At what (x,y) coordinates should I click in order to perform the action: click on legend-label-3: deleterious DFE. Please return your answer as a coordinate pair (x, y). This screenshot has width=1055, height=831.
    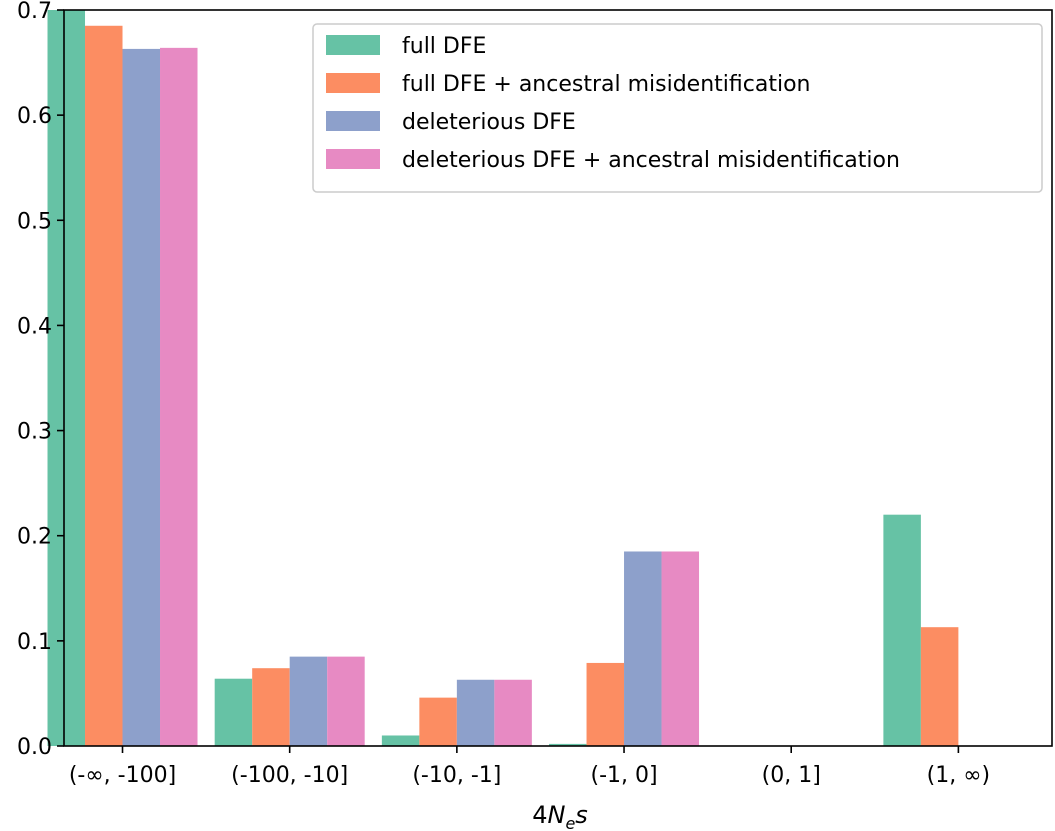
    Looking at the image, I should click on (489, 122).